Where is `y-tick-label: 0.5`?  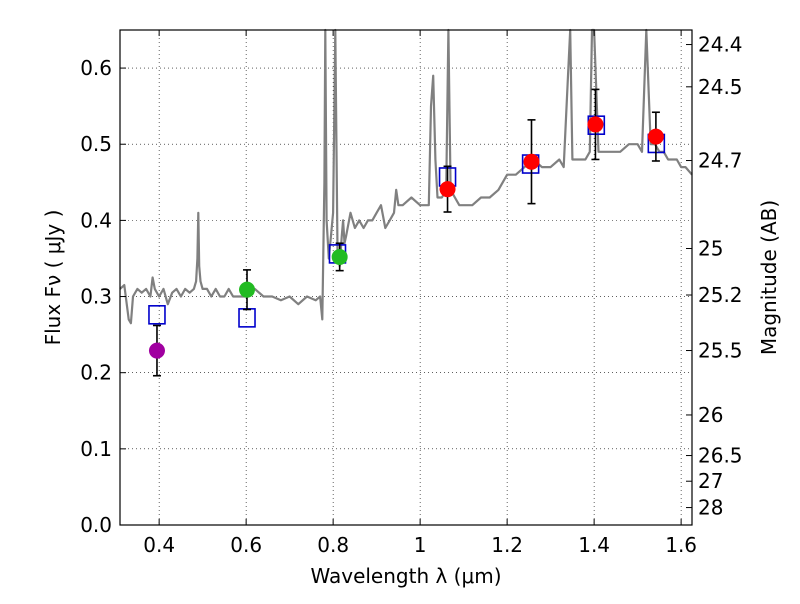 y-tick-label: 0.5 is located at coordinates (96, 144).